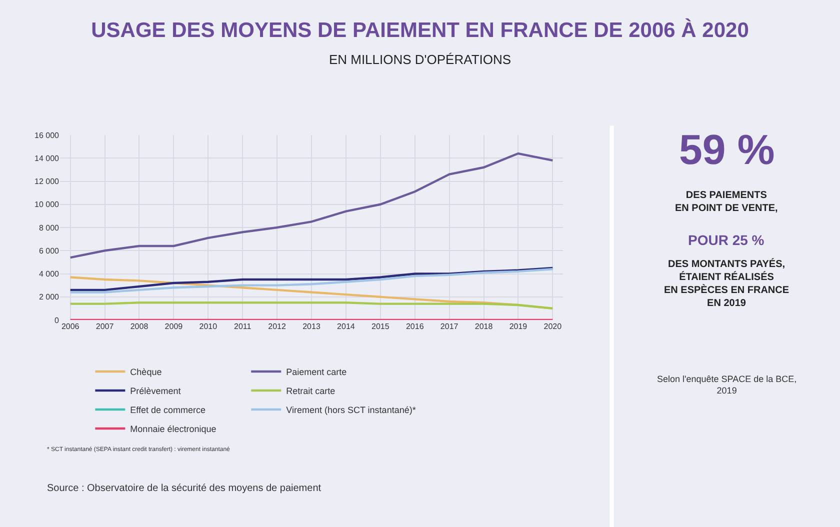  I want to click on chart-title: USAGE DES MOYENS DE PAIEMENT EN FRANCE DE 2006 À 2020, so click(420, 30).